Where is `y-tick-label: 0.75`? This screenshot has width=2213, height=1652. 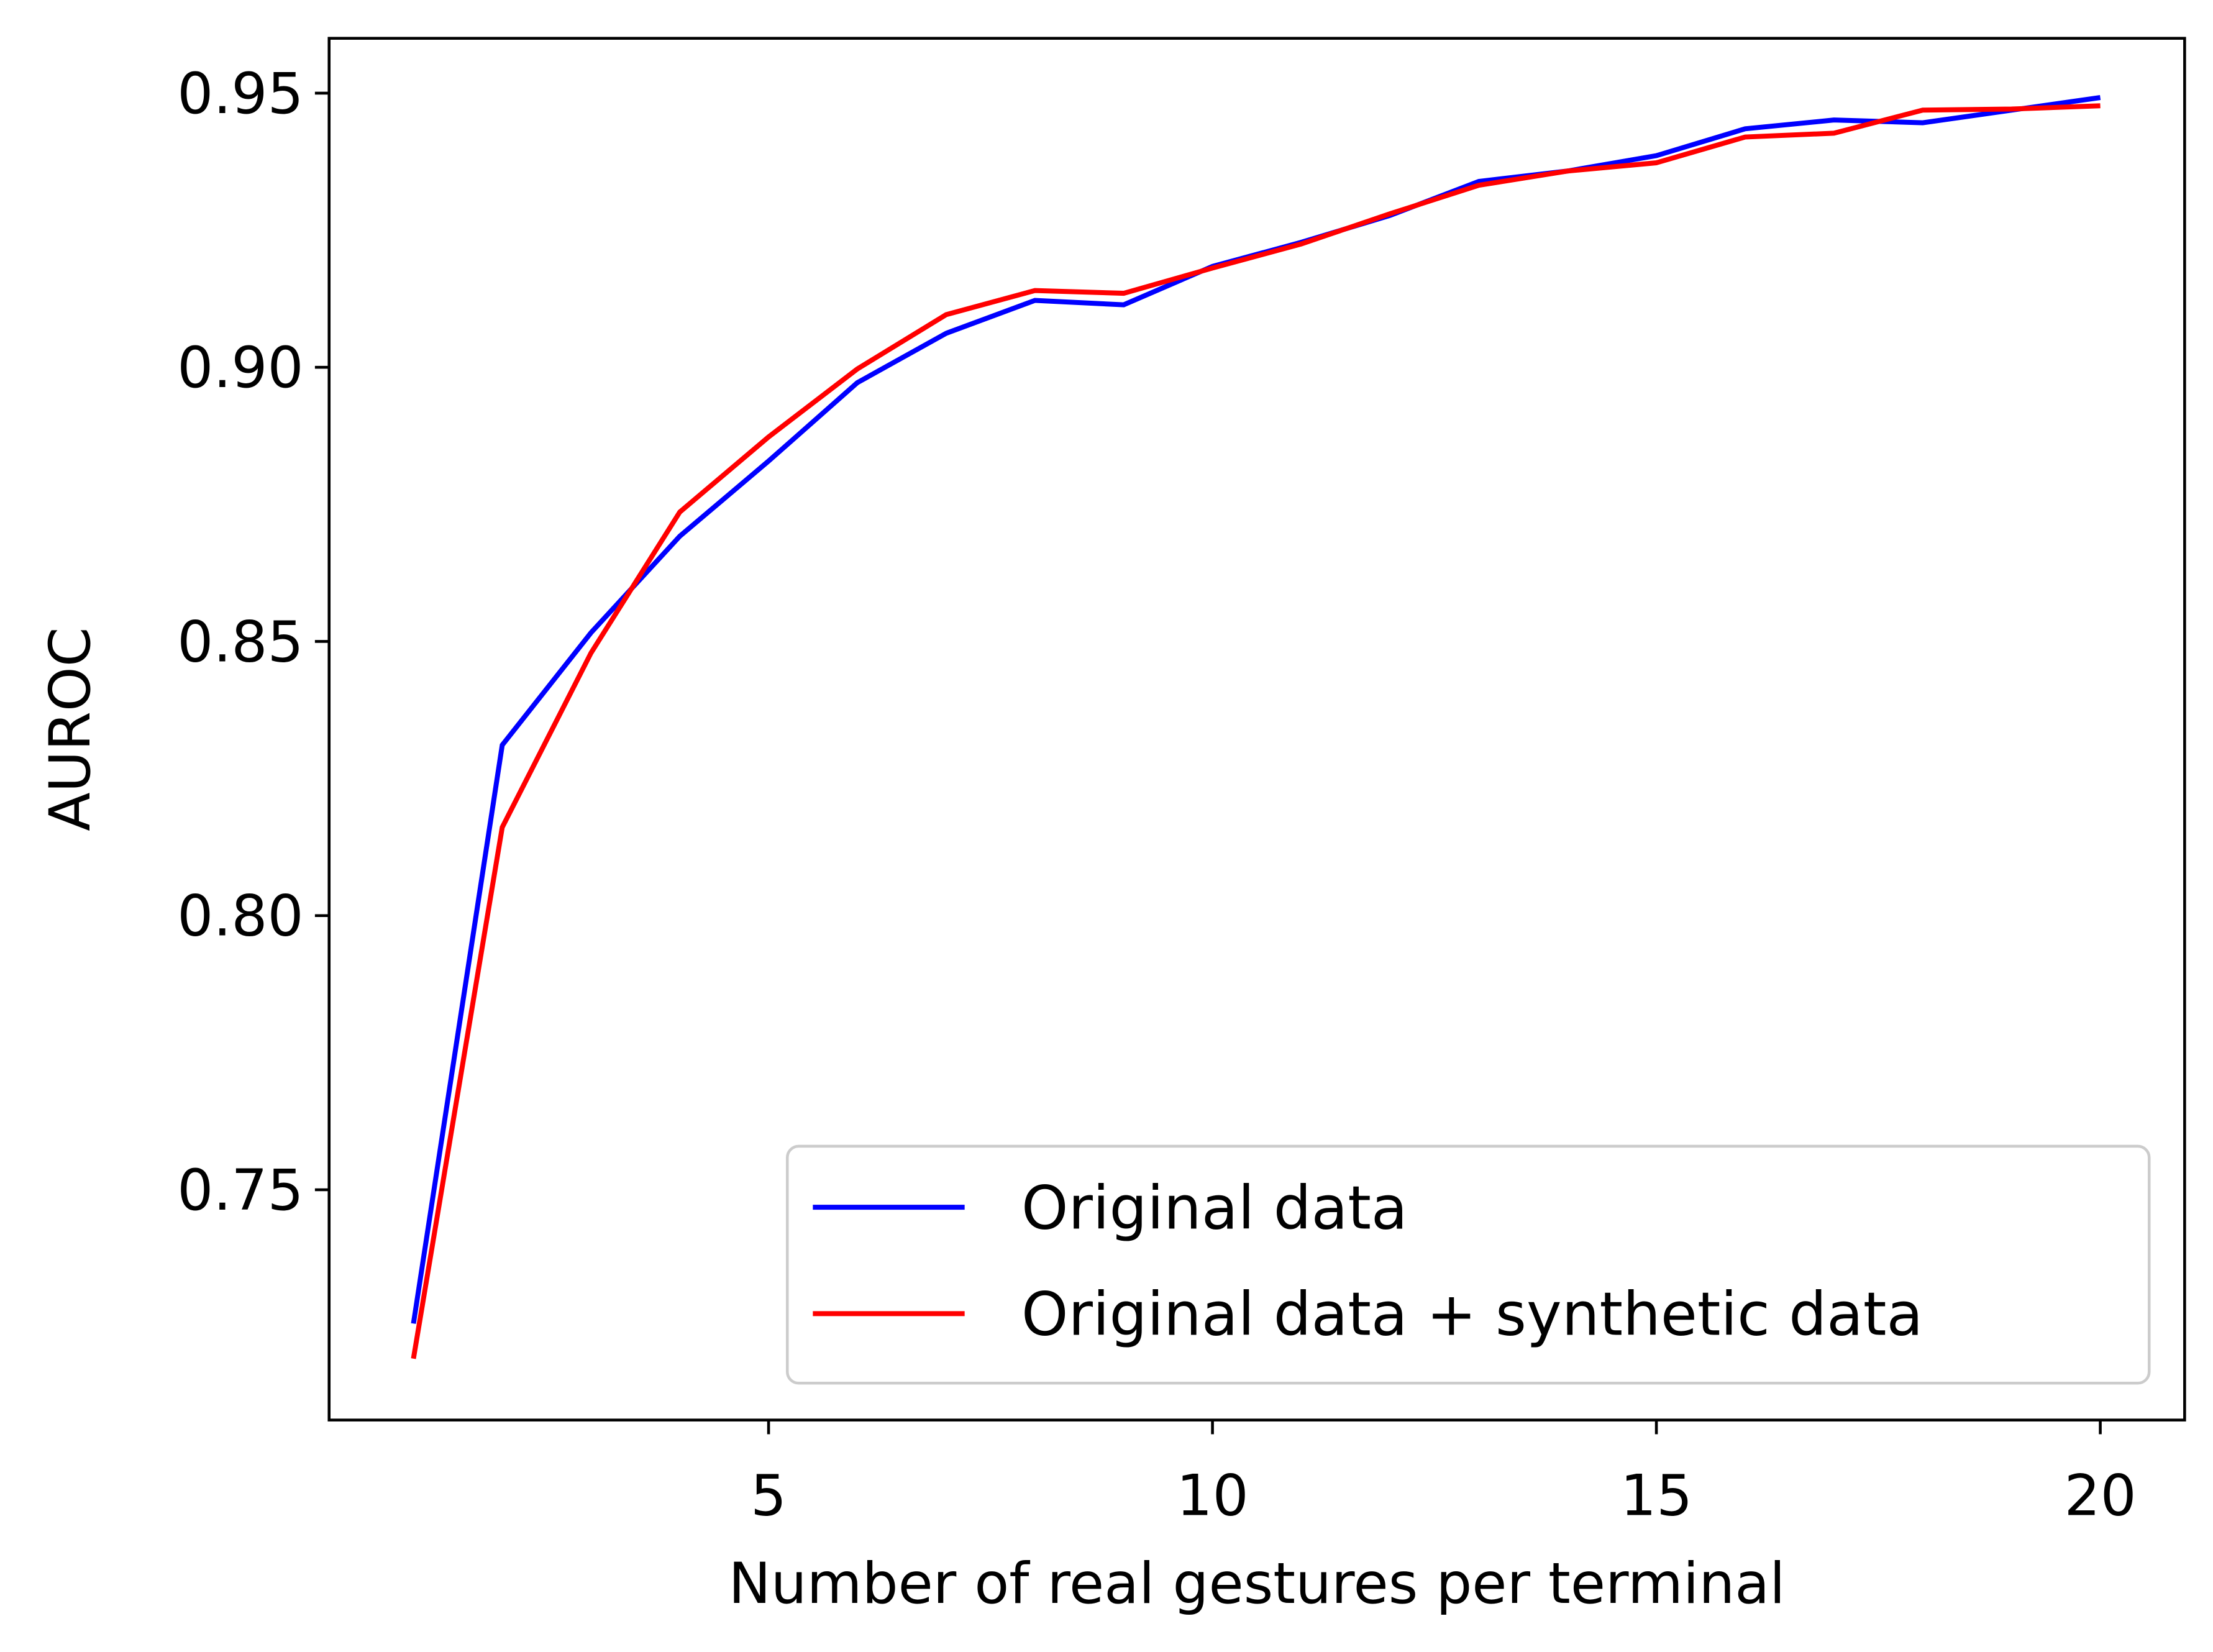 y-tick-label: 0.75 is located at coordinates (240, 1190).